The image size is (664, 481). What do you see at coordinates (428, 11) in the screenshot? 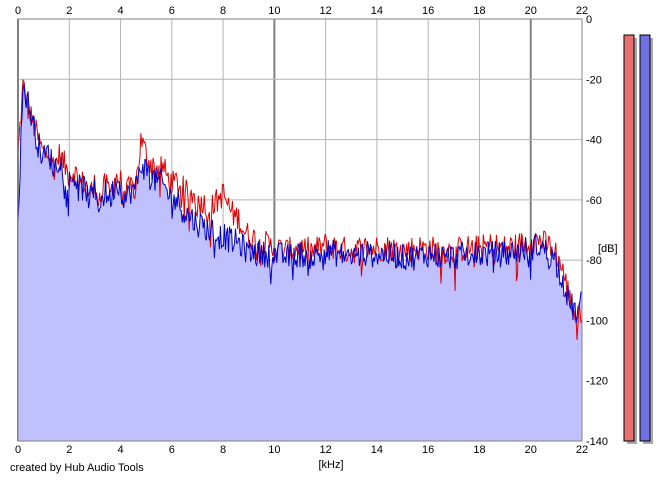
I see `x-tick-label-top-16: 16` at bounding box center [428, 11].